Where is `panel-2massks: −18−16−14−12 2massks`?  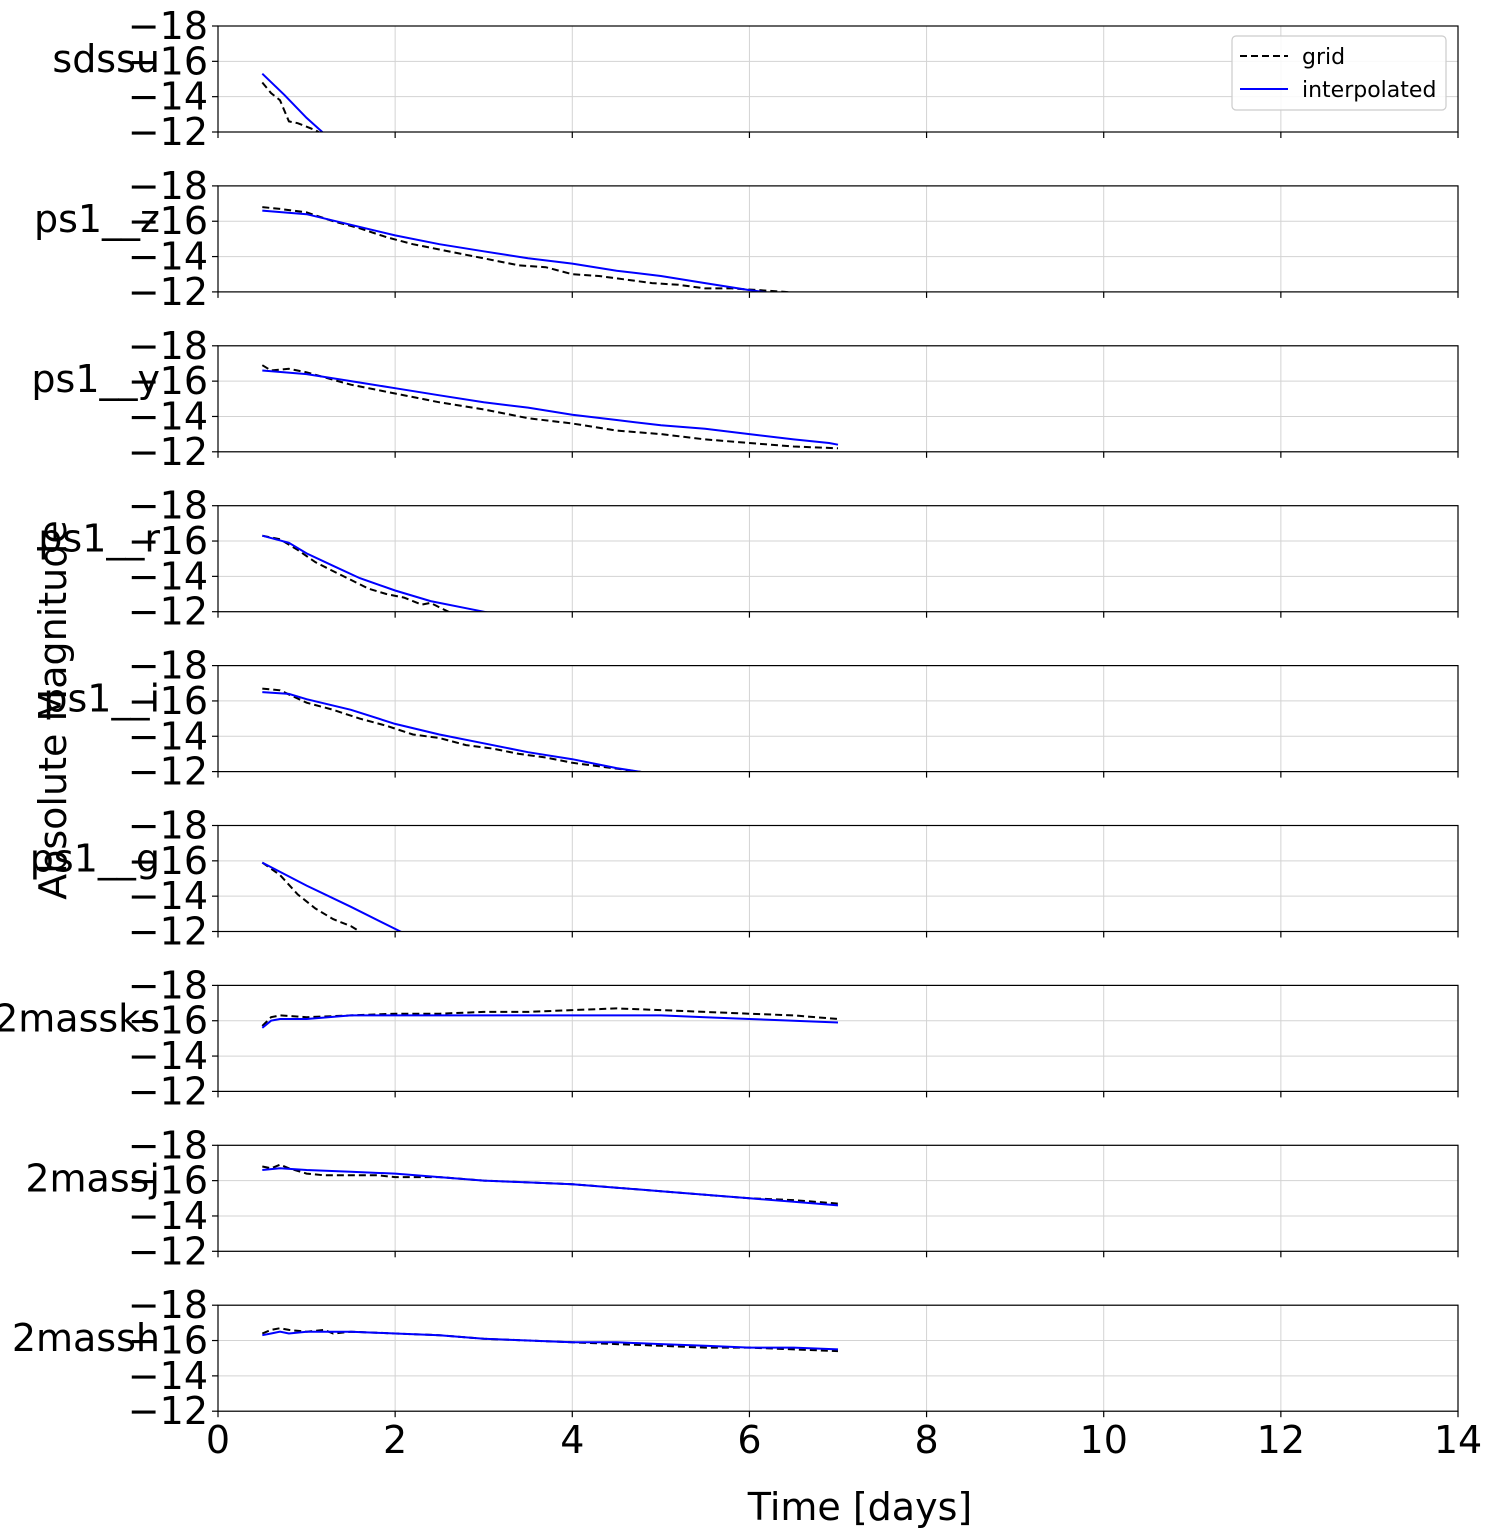
panel-2massks: −18−16−14−12 2massks is located at coordinates (729, 1038).